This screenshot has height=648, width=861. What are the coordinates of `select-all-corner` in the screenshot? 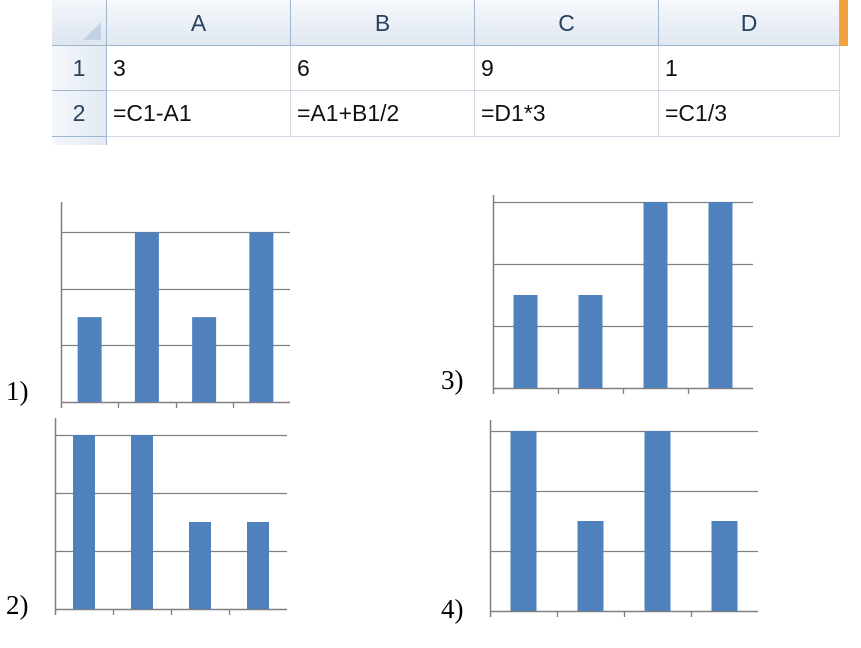 It's located at (79, 23).